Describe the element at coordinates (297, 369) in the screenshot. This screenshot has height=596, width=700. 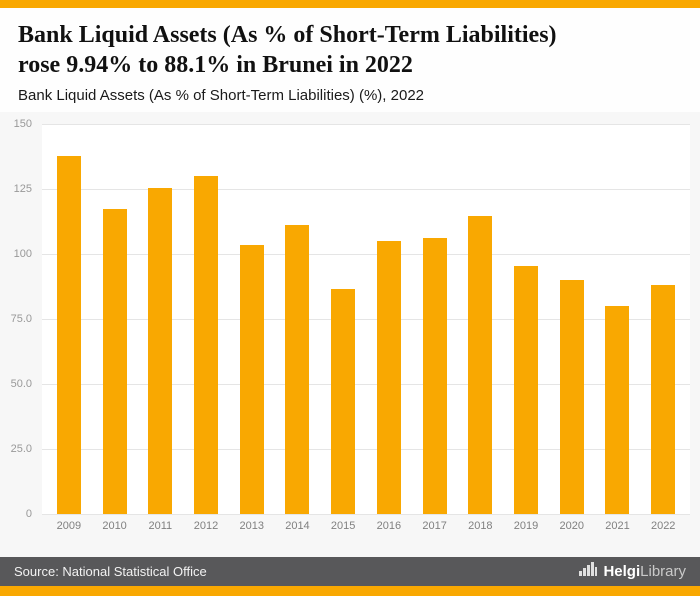
I see `bar-2014` at that location.